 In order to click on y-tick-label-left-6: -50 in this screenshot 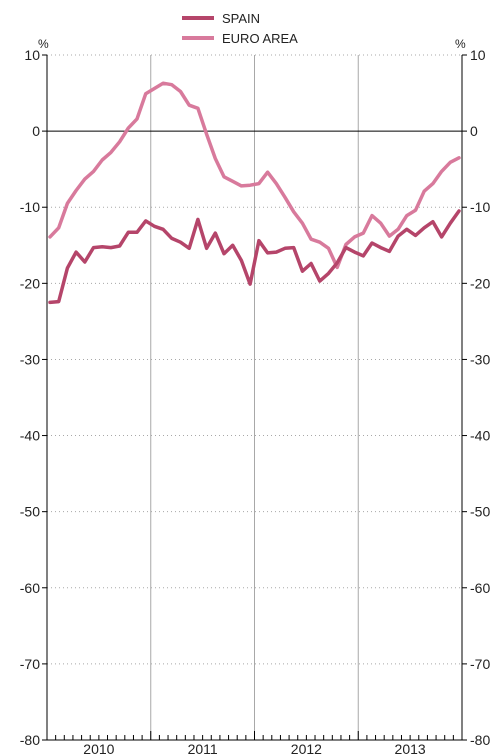, I will do `click(30, 512)`.